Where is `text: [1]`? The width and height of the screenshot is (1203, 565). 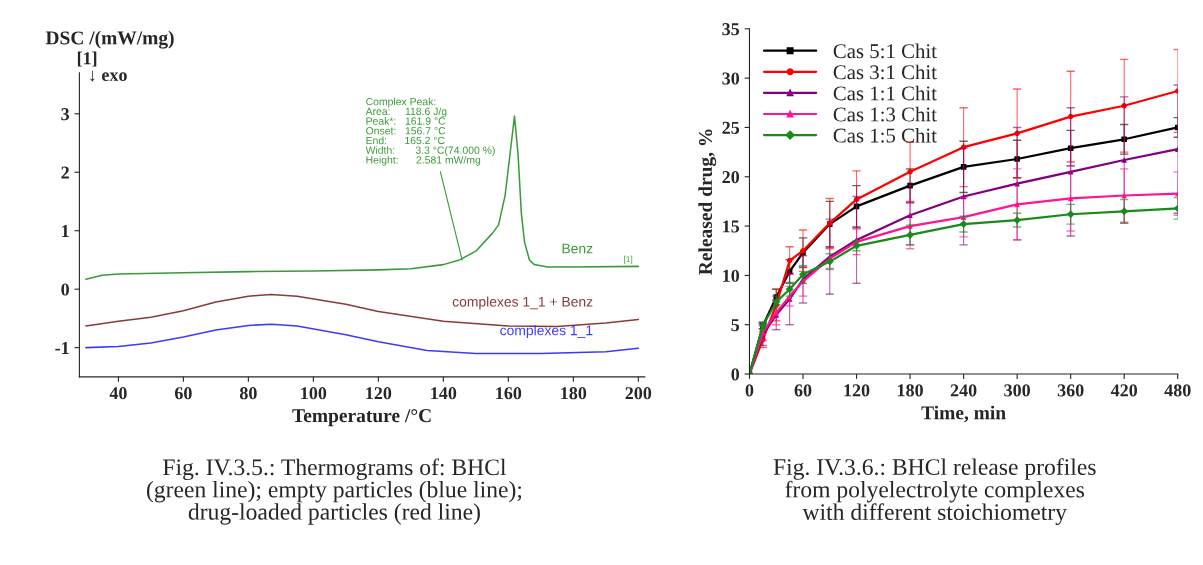 text: [1] is located at coordinates (87, 59).